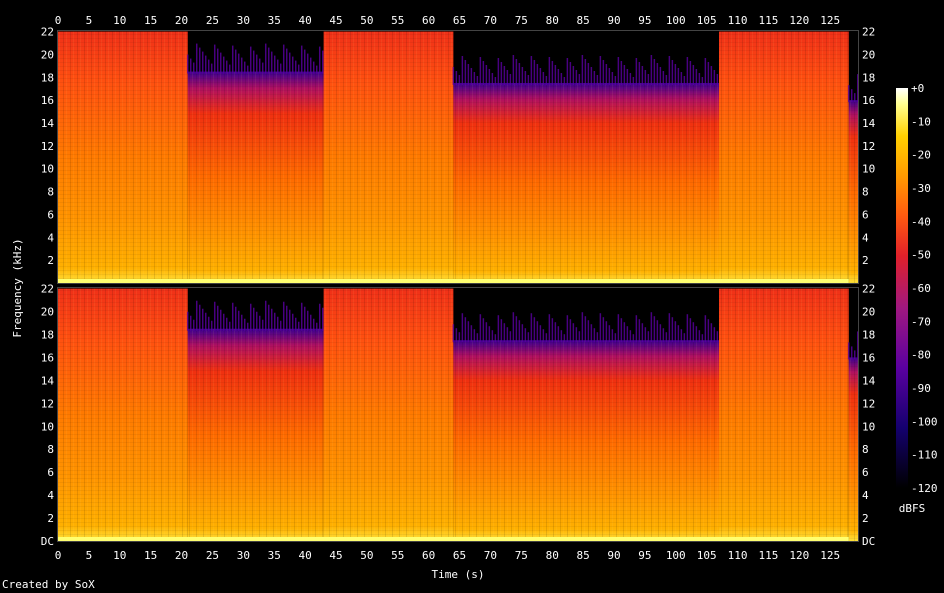 This screenshot has width=944, height=593. What do you see at coordinates (921, 321) in the screenshot?
I see `colorbar-tick-label: -70` at bounding box center [921, 321].